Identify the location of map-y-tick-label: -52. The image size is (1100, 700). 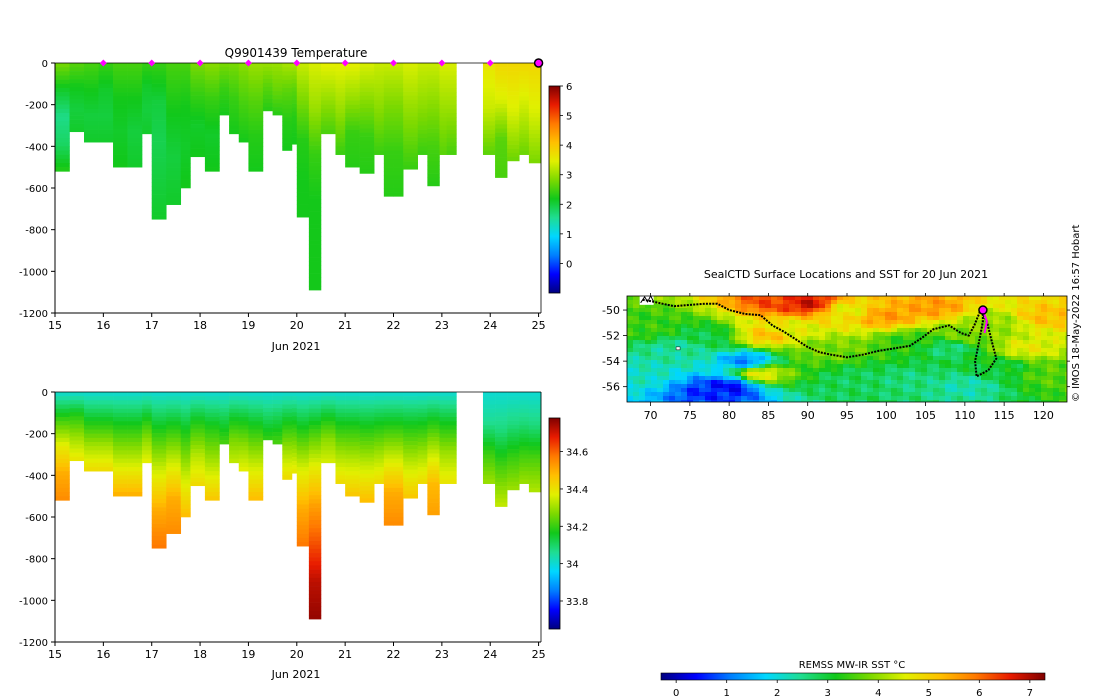
(611, 336).